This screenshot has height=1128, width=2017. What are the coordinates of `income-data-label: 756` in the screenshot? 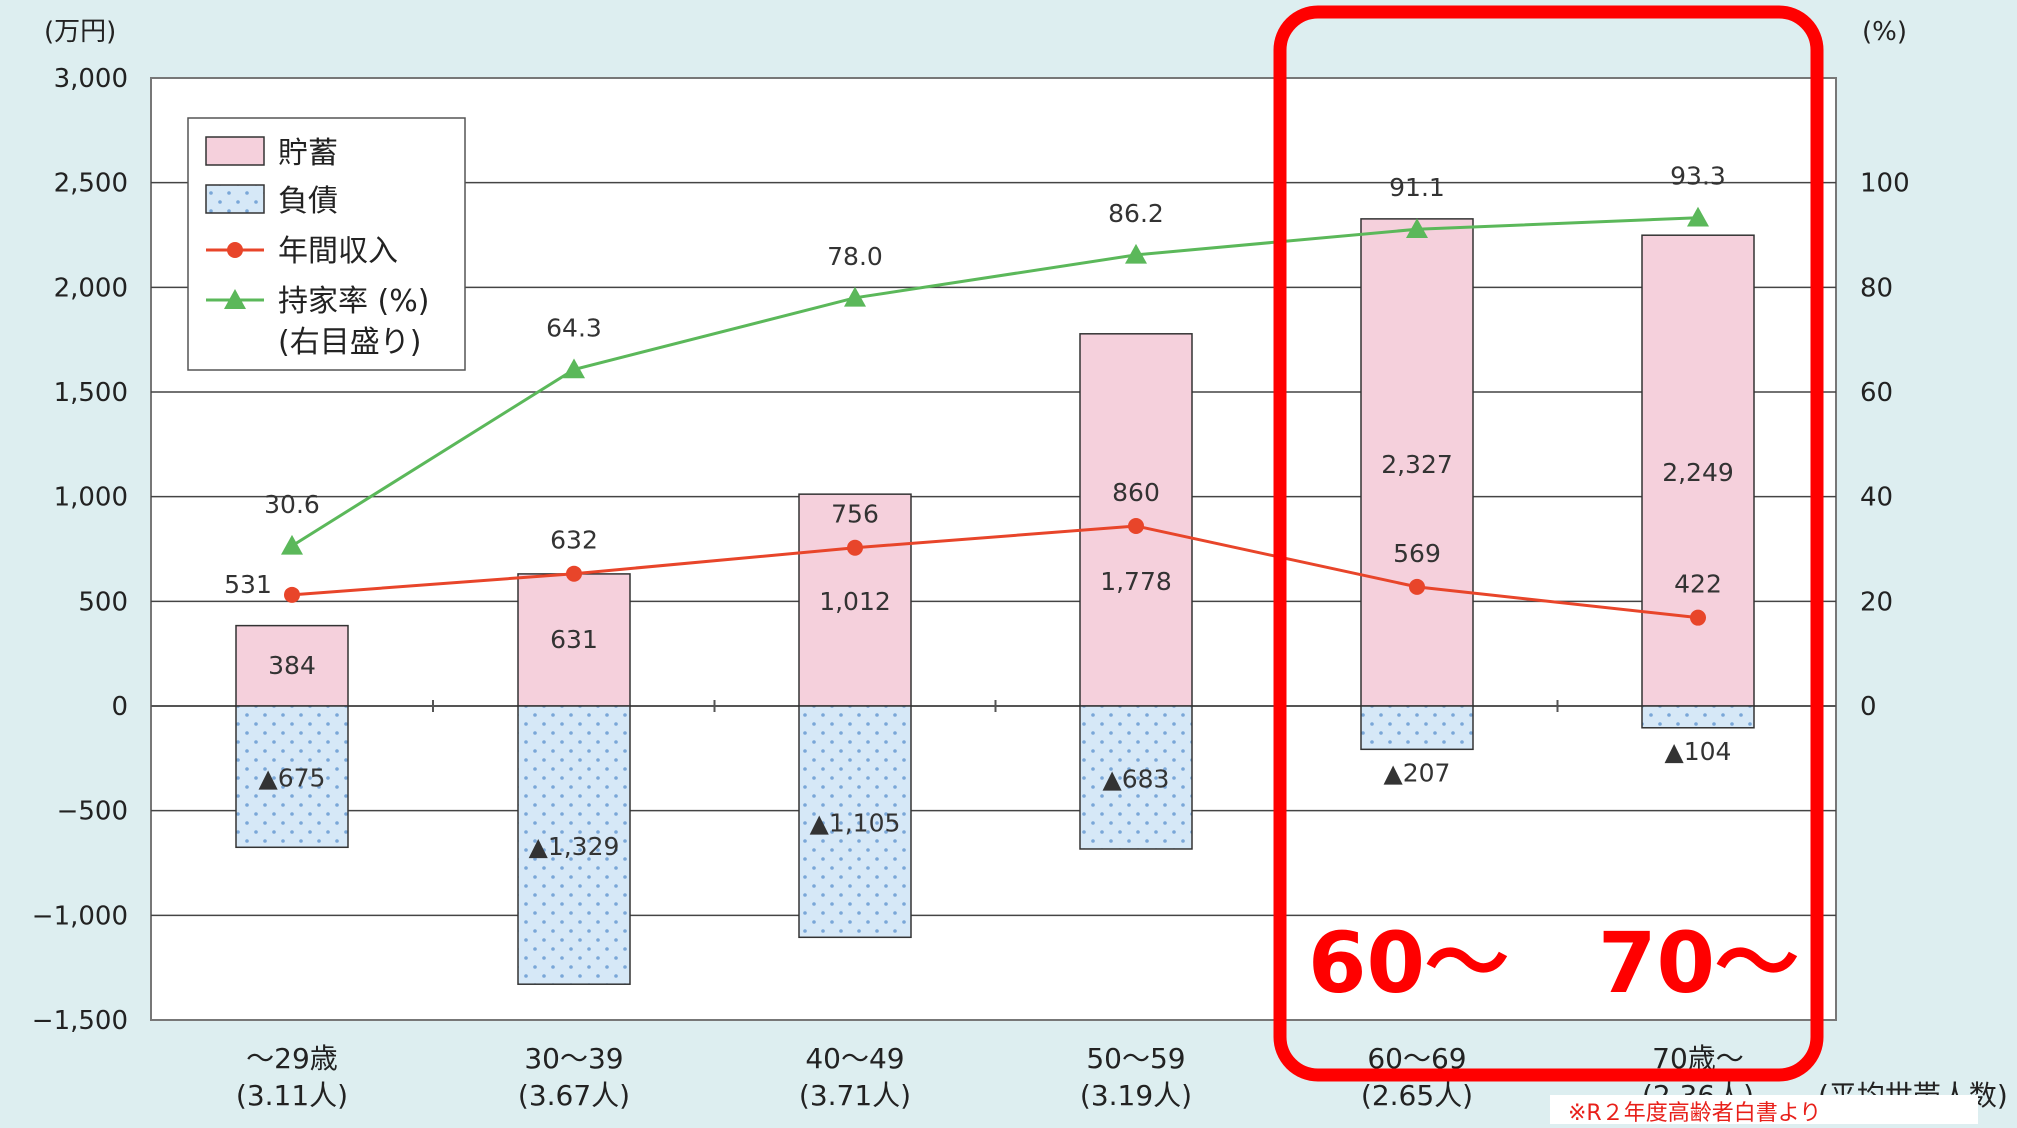 It's located at (855, 514).